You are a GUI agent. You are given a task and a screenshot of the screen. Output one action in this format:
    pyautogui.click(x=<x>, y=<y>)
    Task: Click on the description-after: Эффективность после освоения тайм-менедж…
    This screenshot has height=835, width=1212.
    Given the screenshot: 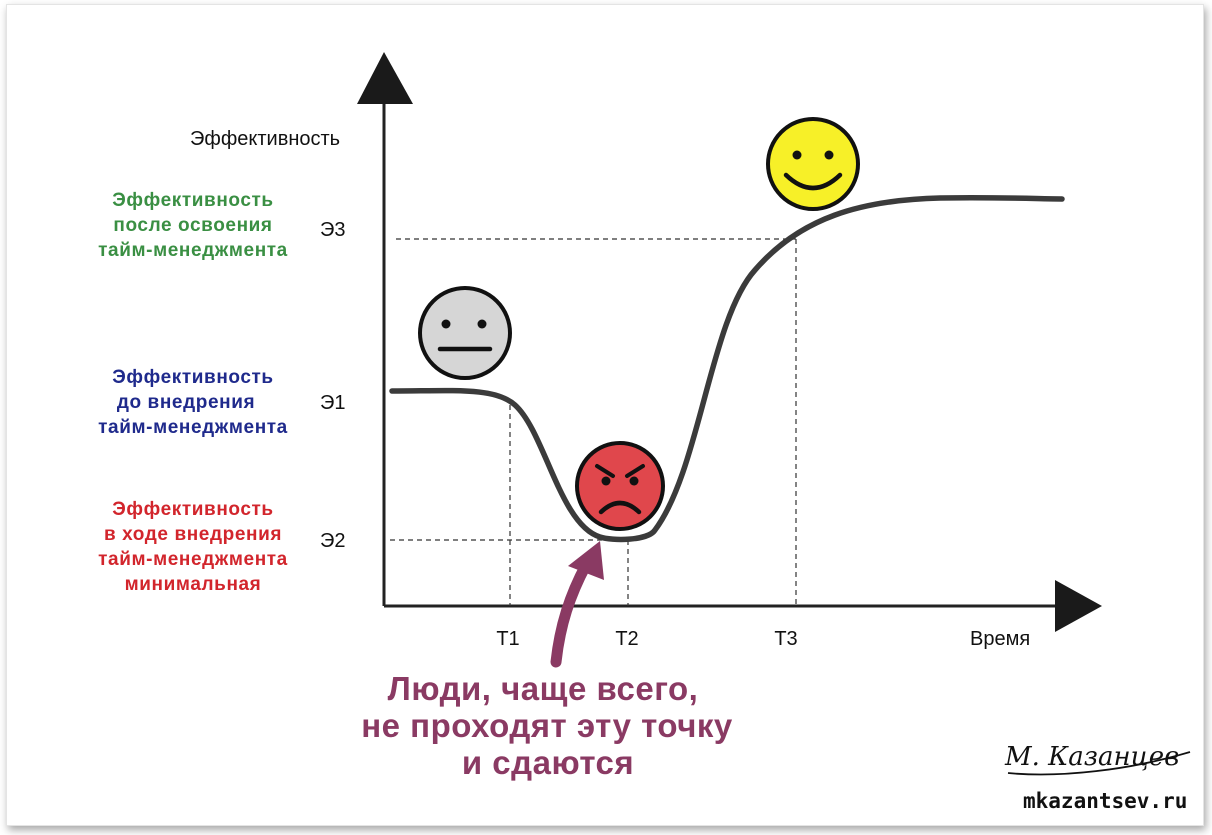 What is the action you would take?
    pyautogui.click(x=193, y=225)
    